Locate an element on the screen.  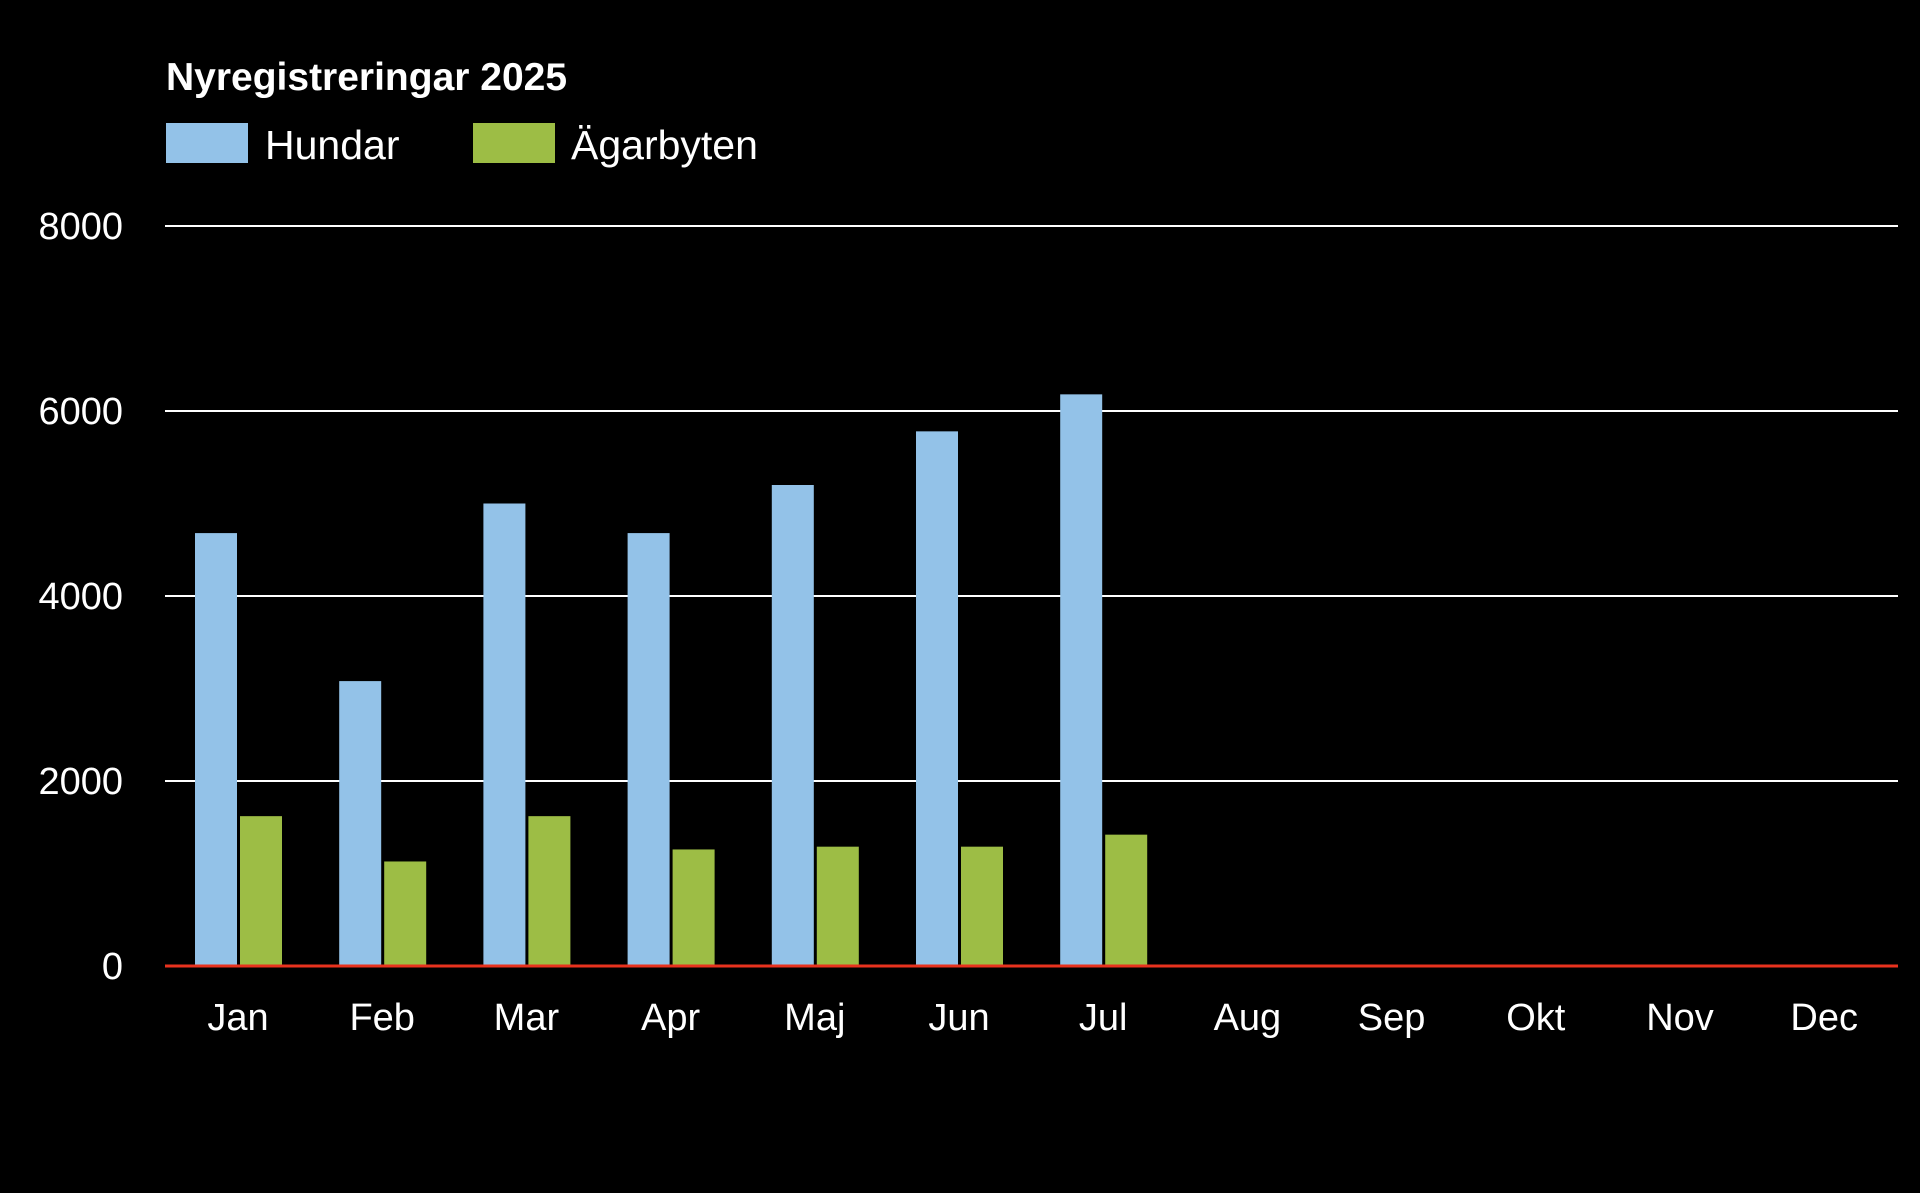
bar-garbyten-apr is located at coordinates (693, 907).